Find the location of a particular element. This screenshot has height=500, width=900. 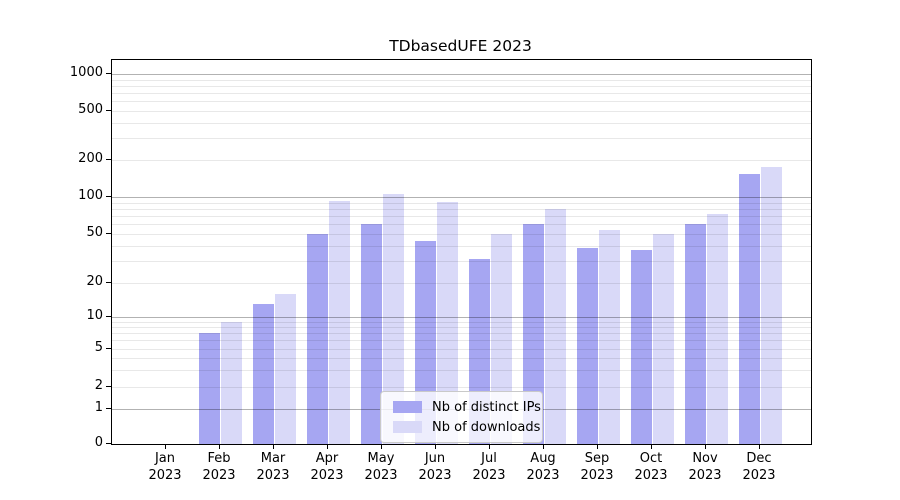

bar-downloads-aug is located at coordinates (555, 326).